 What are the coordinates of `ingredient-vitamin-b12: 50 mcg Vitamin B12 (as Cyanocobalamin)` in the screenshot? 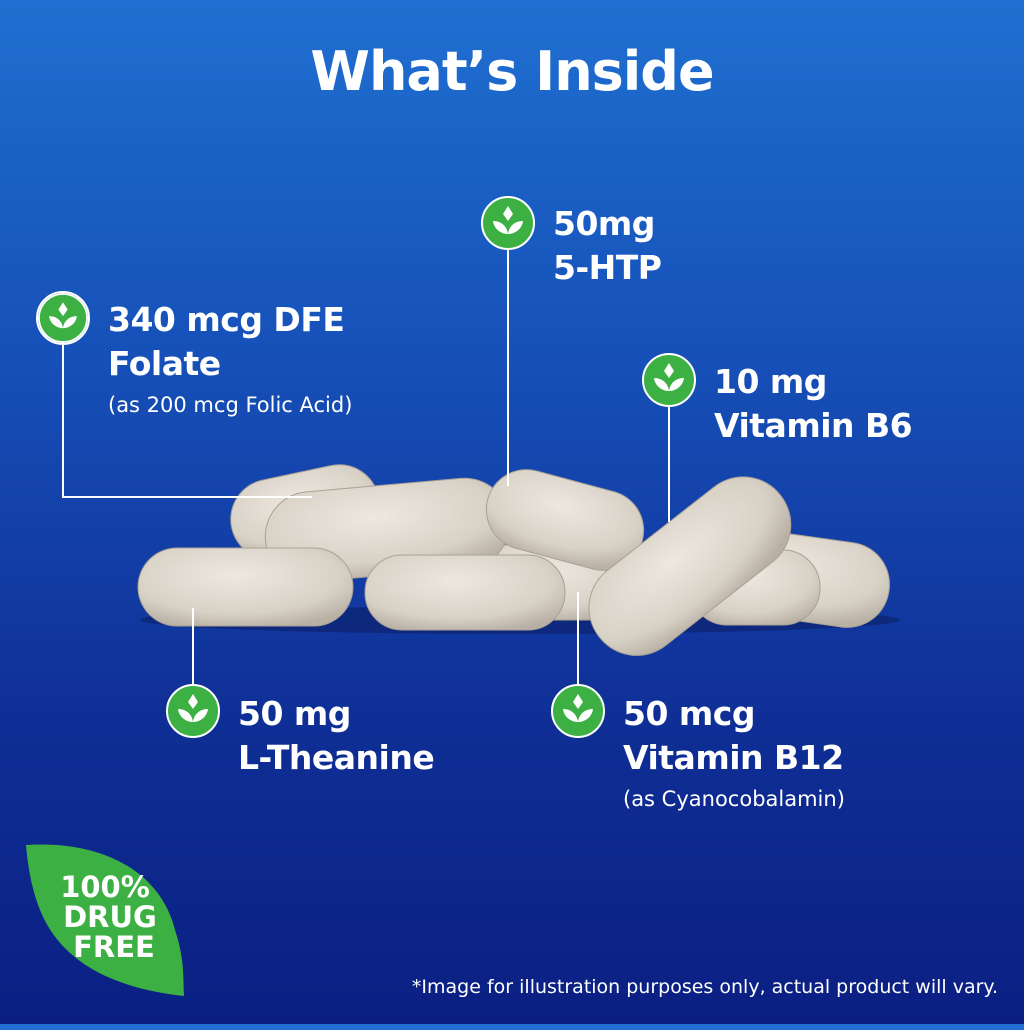 It's located at (734, 753).